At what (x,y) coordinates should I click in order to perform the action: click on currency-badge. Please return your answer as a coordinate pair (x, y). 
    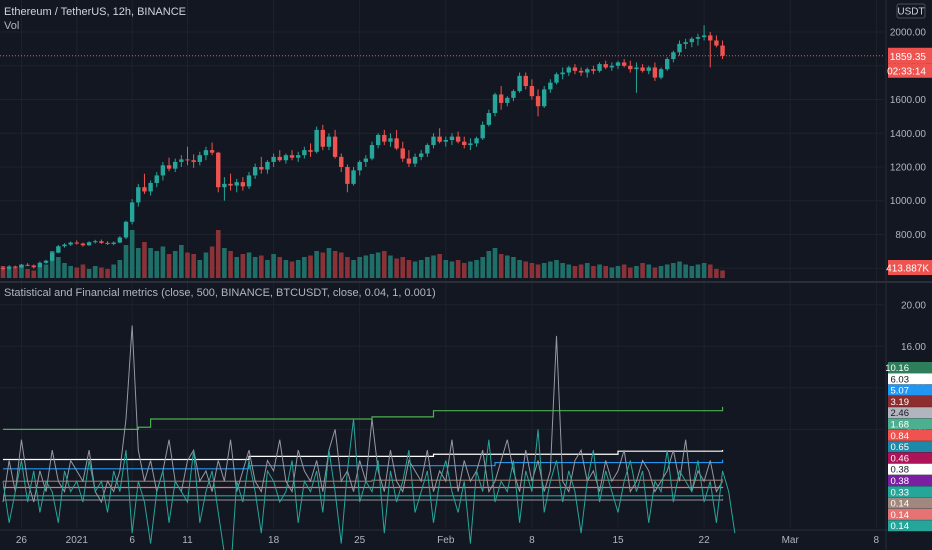
    Looking at the image, I should click on (911, 11).